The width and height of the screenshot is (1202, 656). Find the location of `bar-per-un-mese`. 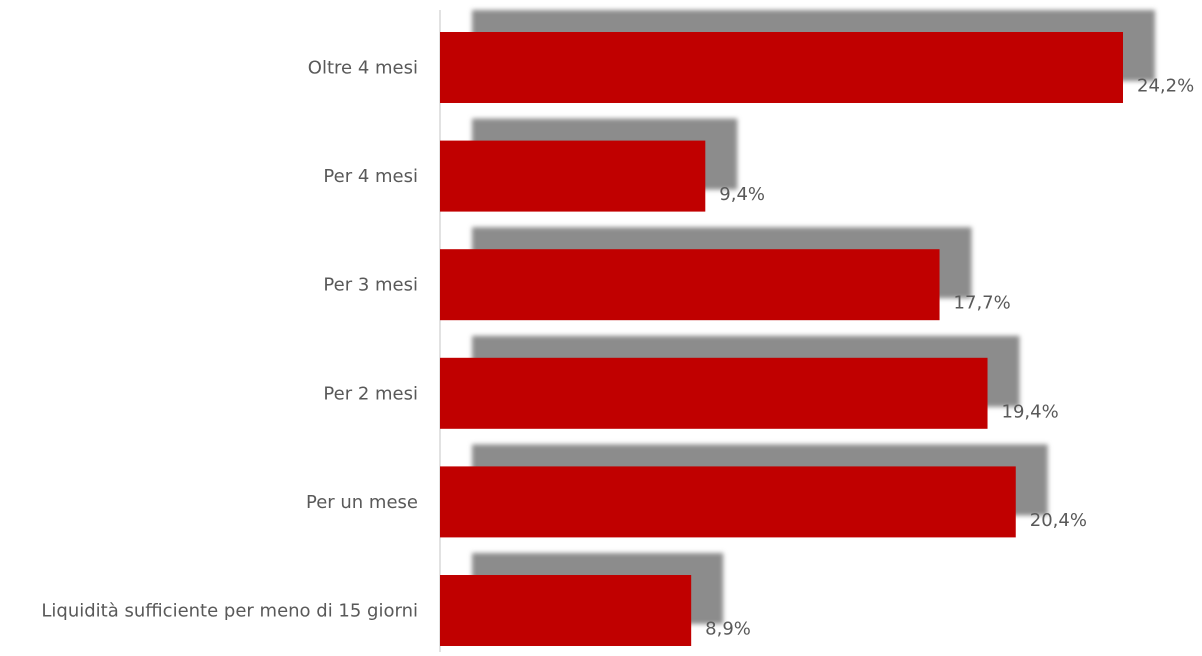

bar-per-un-mese is located at coordinates (728, 502).